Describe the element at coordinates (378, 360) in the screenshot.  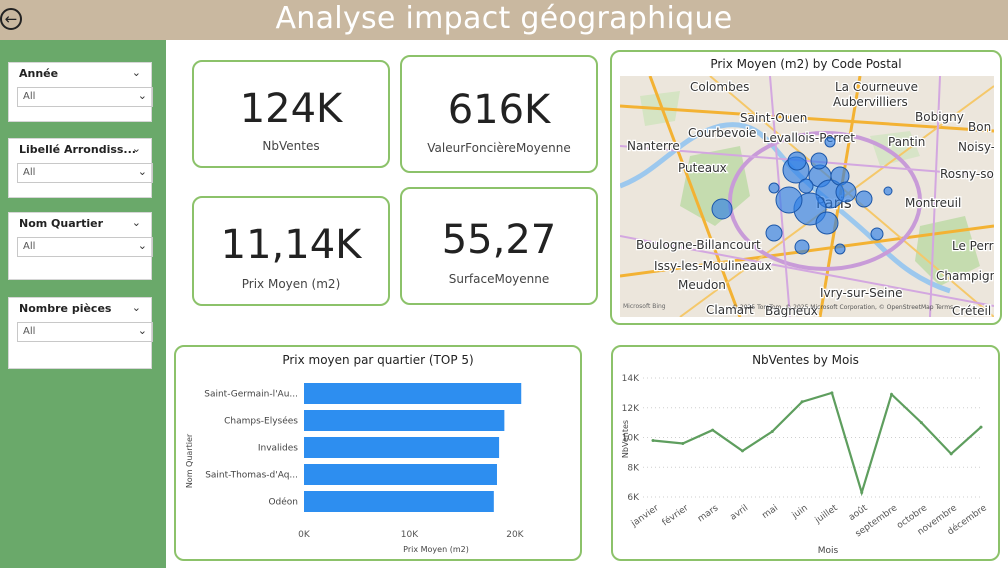
I see `bar-chart-title: Prix moyen par quartier (TOP 5)` at that location.